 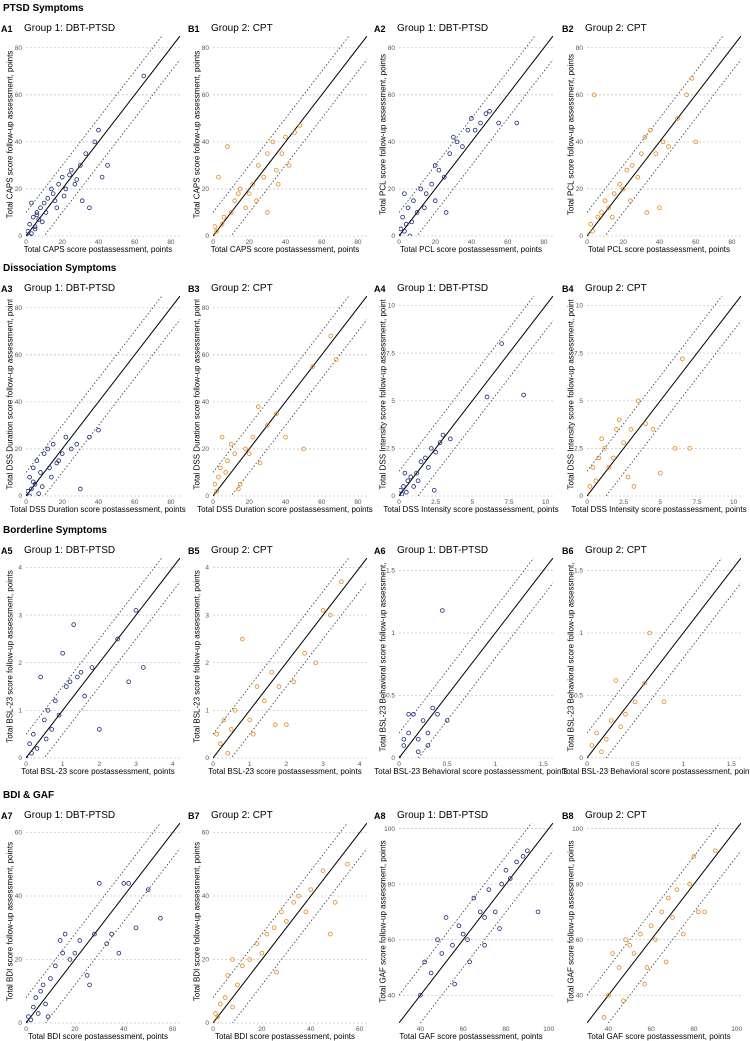 What do you see at coordinates (380, 816) in the screenshot?
I see `panel-label: A8` at bounding box center [380, 816].